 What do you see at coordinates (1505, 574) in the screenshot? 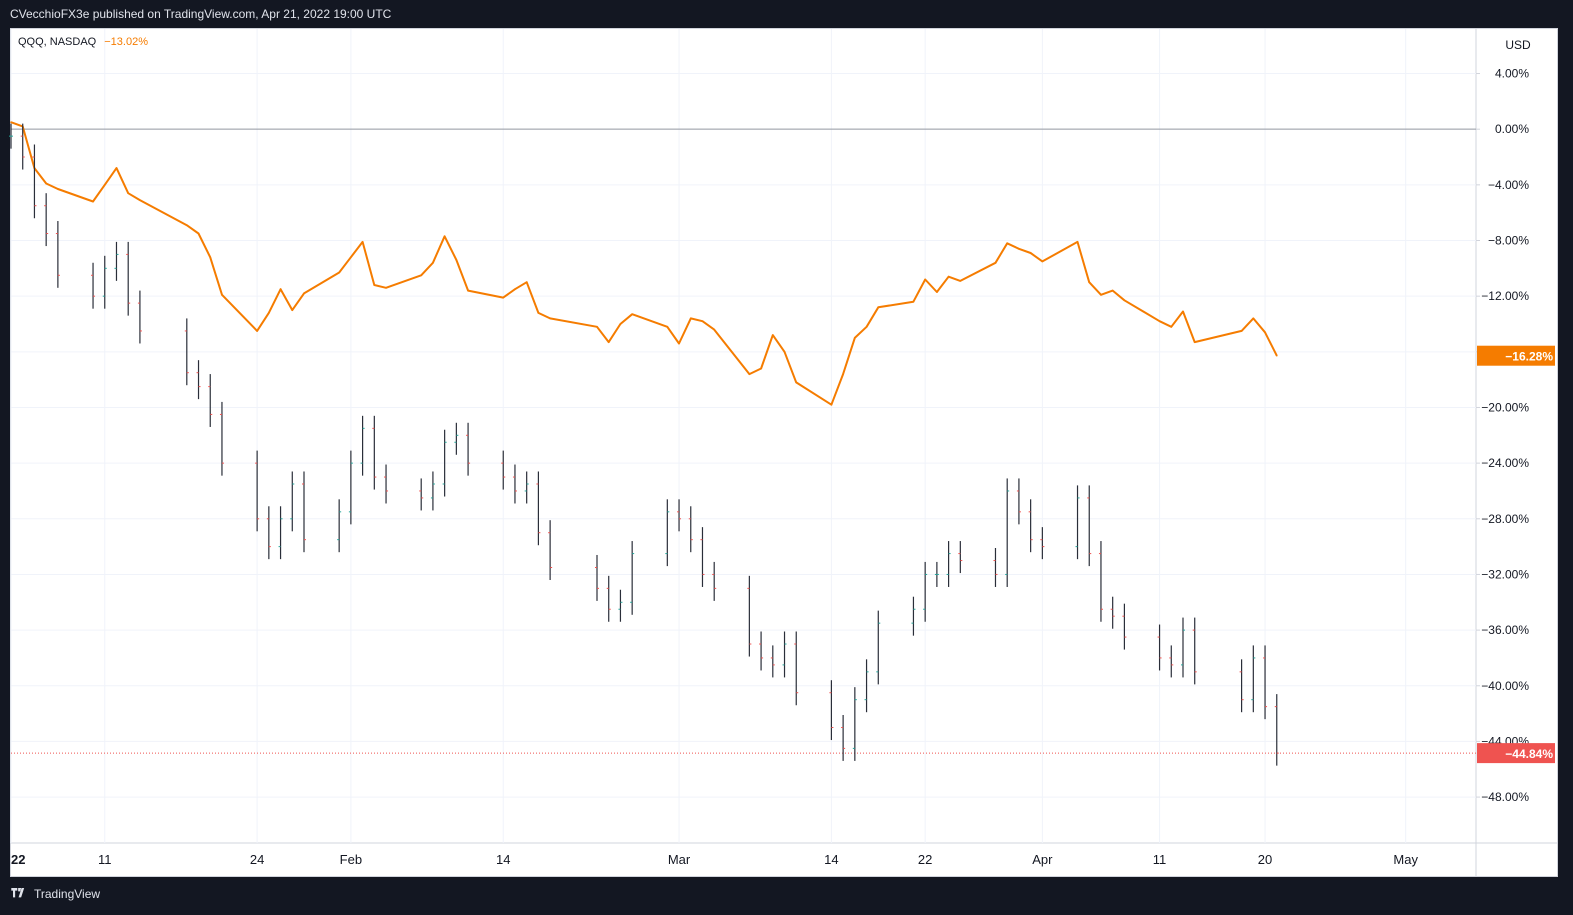
I see `y-tick-label: −32.00%` at bounding box center [1505, 574].